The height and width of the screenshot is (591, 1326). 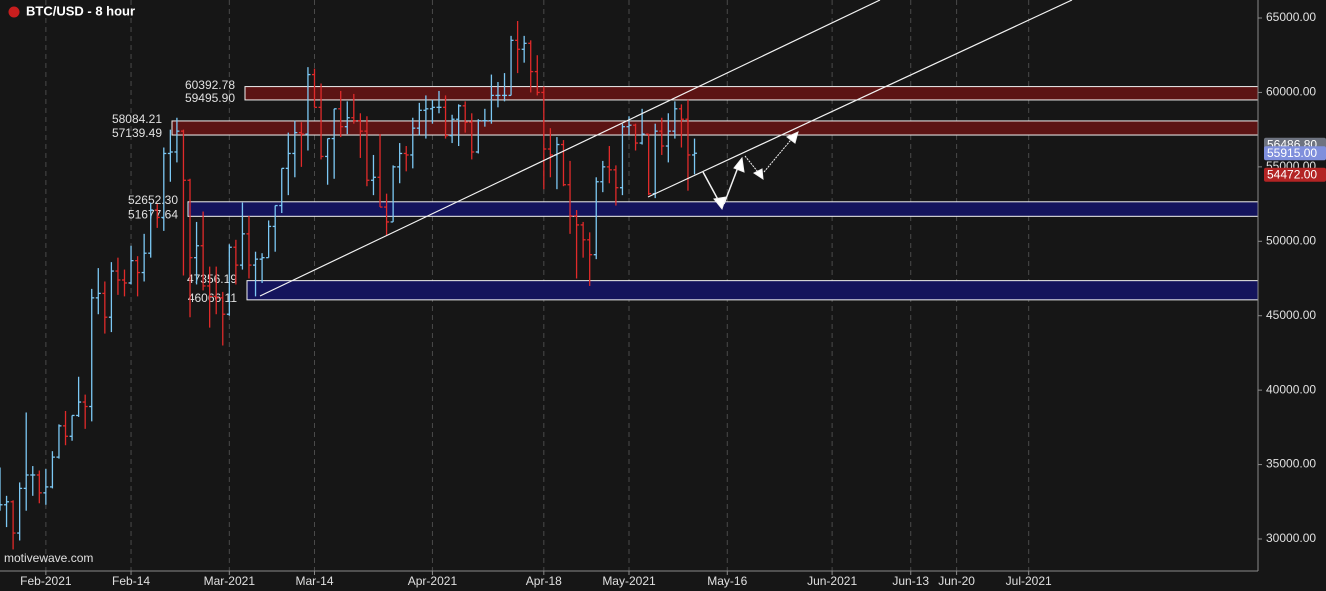 I want to click on zone-label: 46066.11, so click(x=212, y=298).